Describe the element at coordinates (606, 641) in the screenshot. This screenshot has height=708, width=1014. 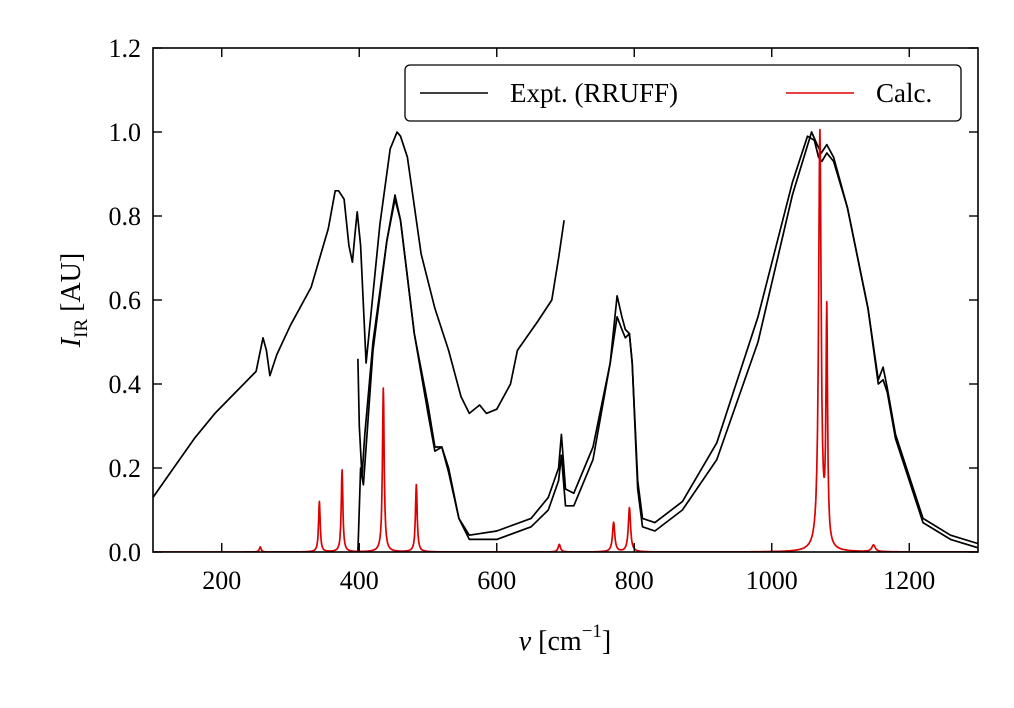
I see `x-axis-unit-close: ]` at that location.